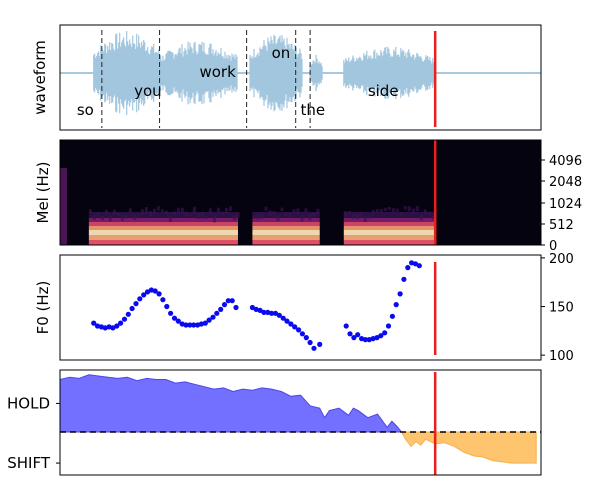 This screenshot has height=500, width=600. I want to click on mel-ylabel: Mel (Hz), so click(43, 193).